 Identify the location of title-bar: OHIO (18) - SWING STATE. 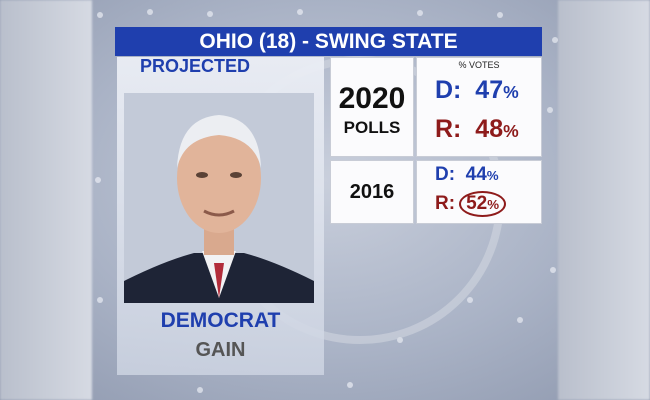
(328, 41).